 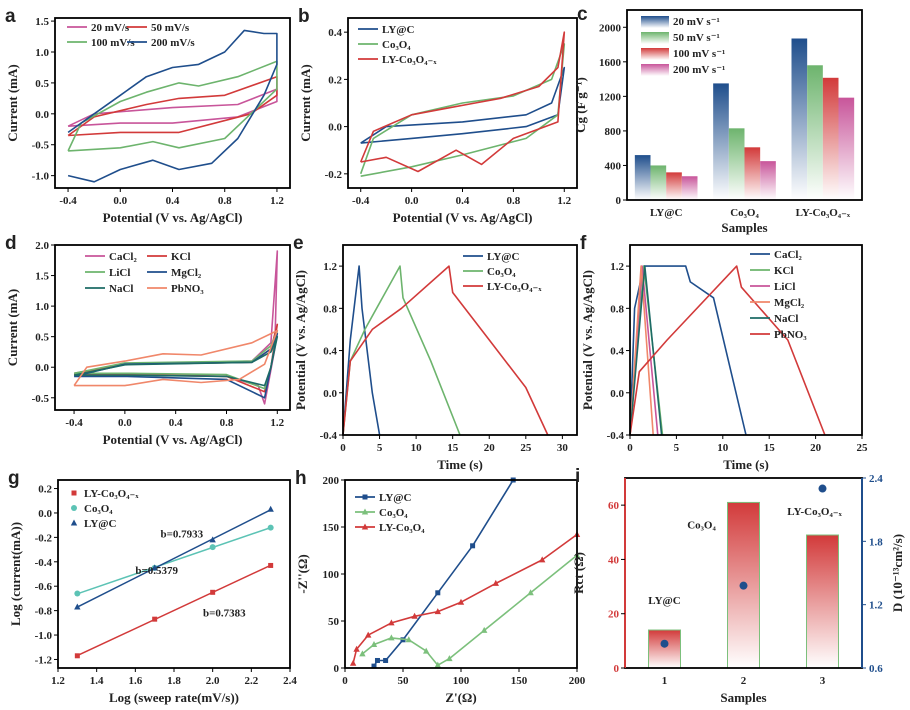 What do you see at coordinates (460, 340) in the screenshot?
I see `plot-frame` at bounding box center [460, 340].